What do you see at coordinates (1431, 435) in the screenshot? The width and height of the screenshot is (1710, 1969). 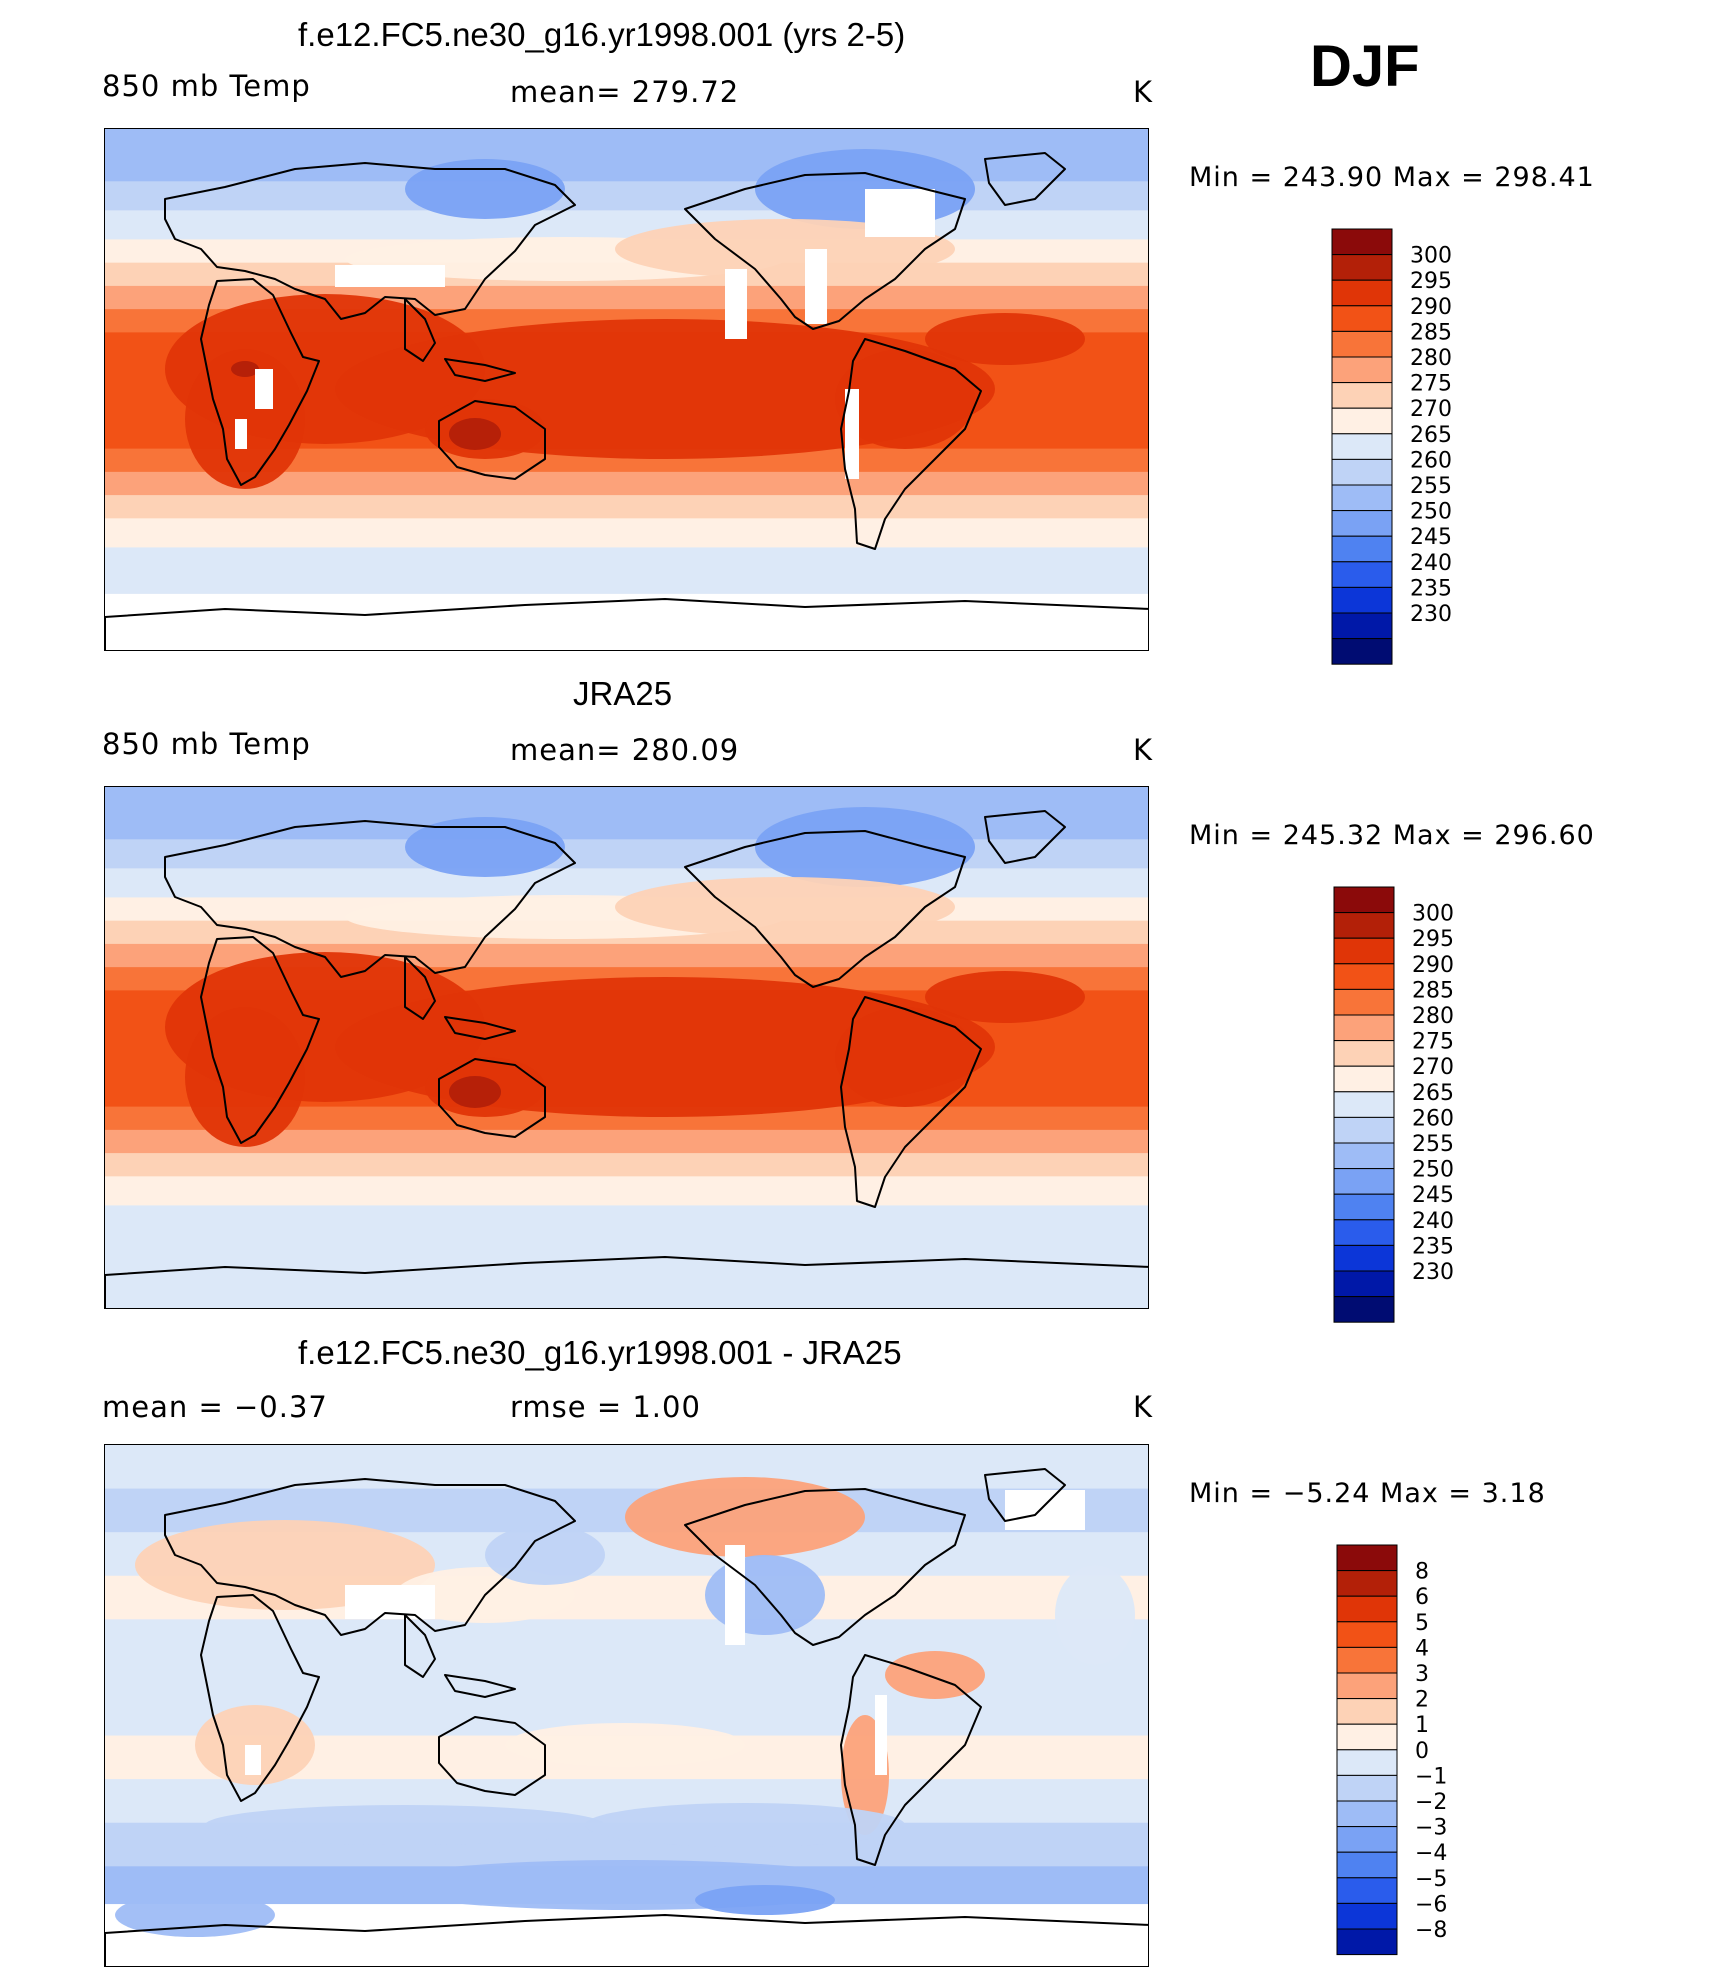 I see `colorbar-tick-label: 265` at bounding box center [1431, 435].